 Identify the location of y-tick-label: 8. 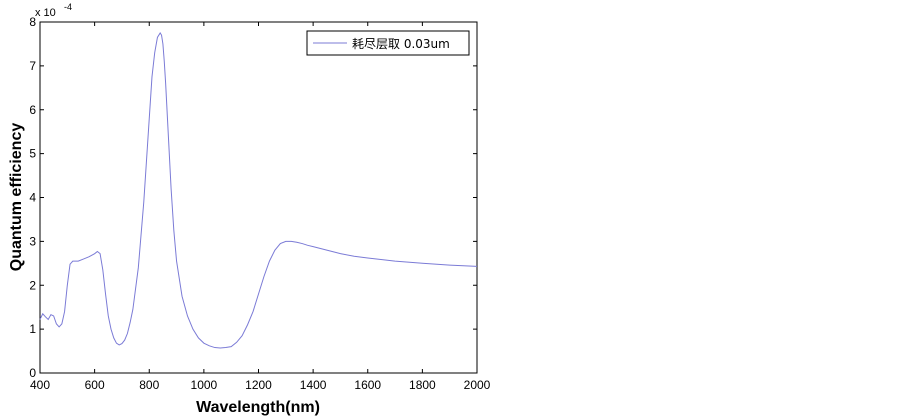
(32, 22).